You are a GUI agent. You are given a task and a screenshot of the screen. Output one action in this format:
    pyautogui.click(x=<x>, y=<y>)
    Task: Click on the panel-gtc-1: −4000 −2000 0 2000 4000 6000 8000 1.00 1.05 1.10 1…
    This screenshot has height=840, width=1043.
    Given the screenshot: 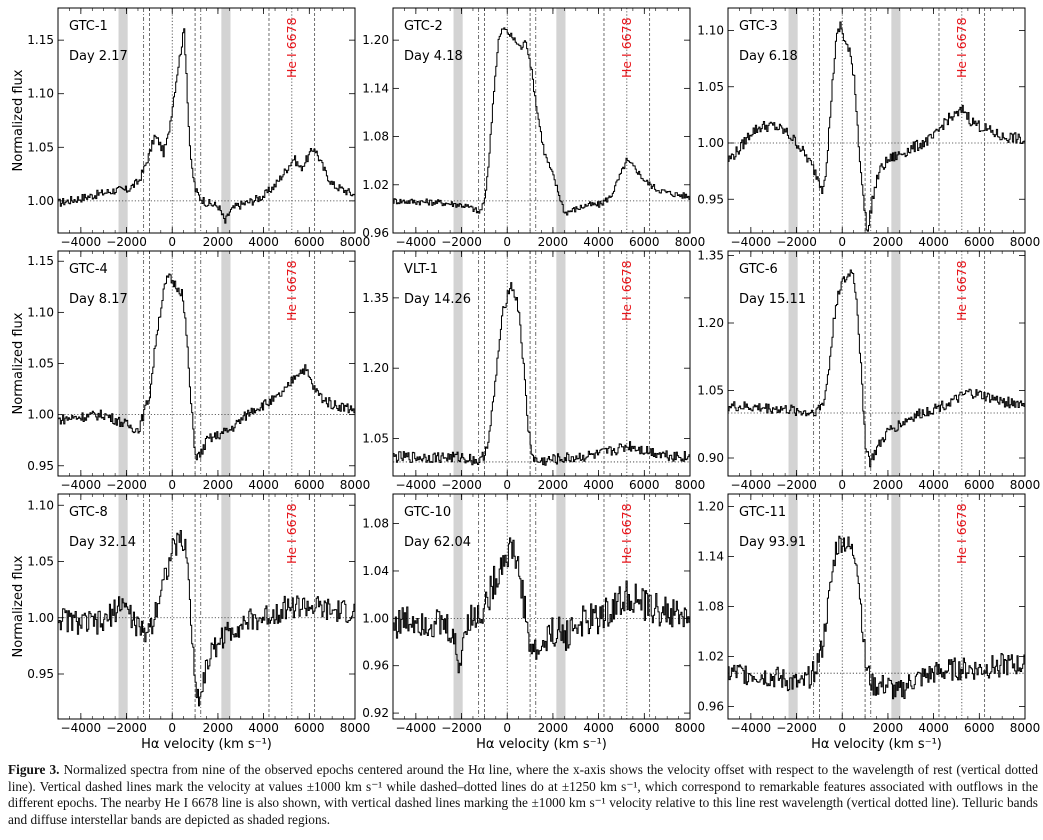 What is the action you would take?
    pyautogui.click(x=190, y=128)
    